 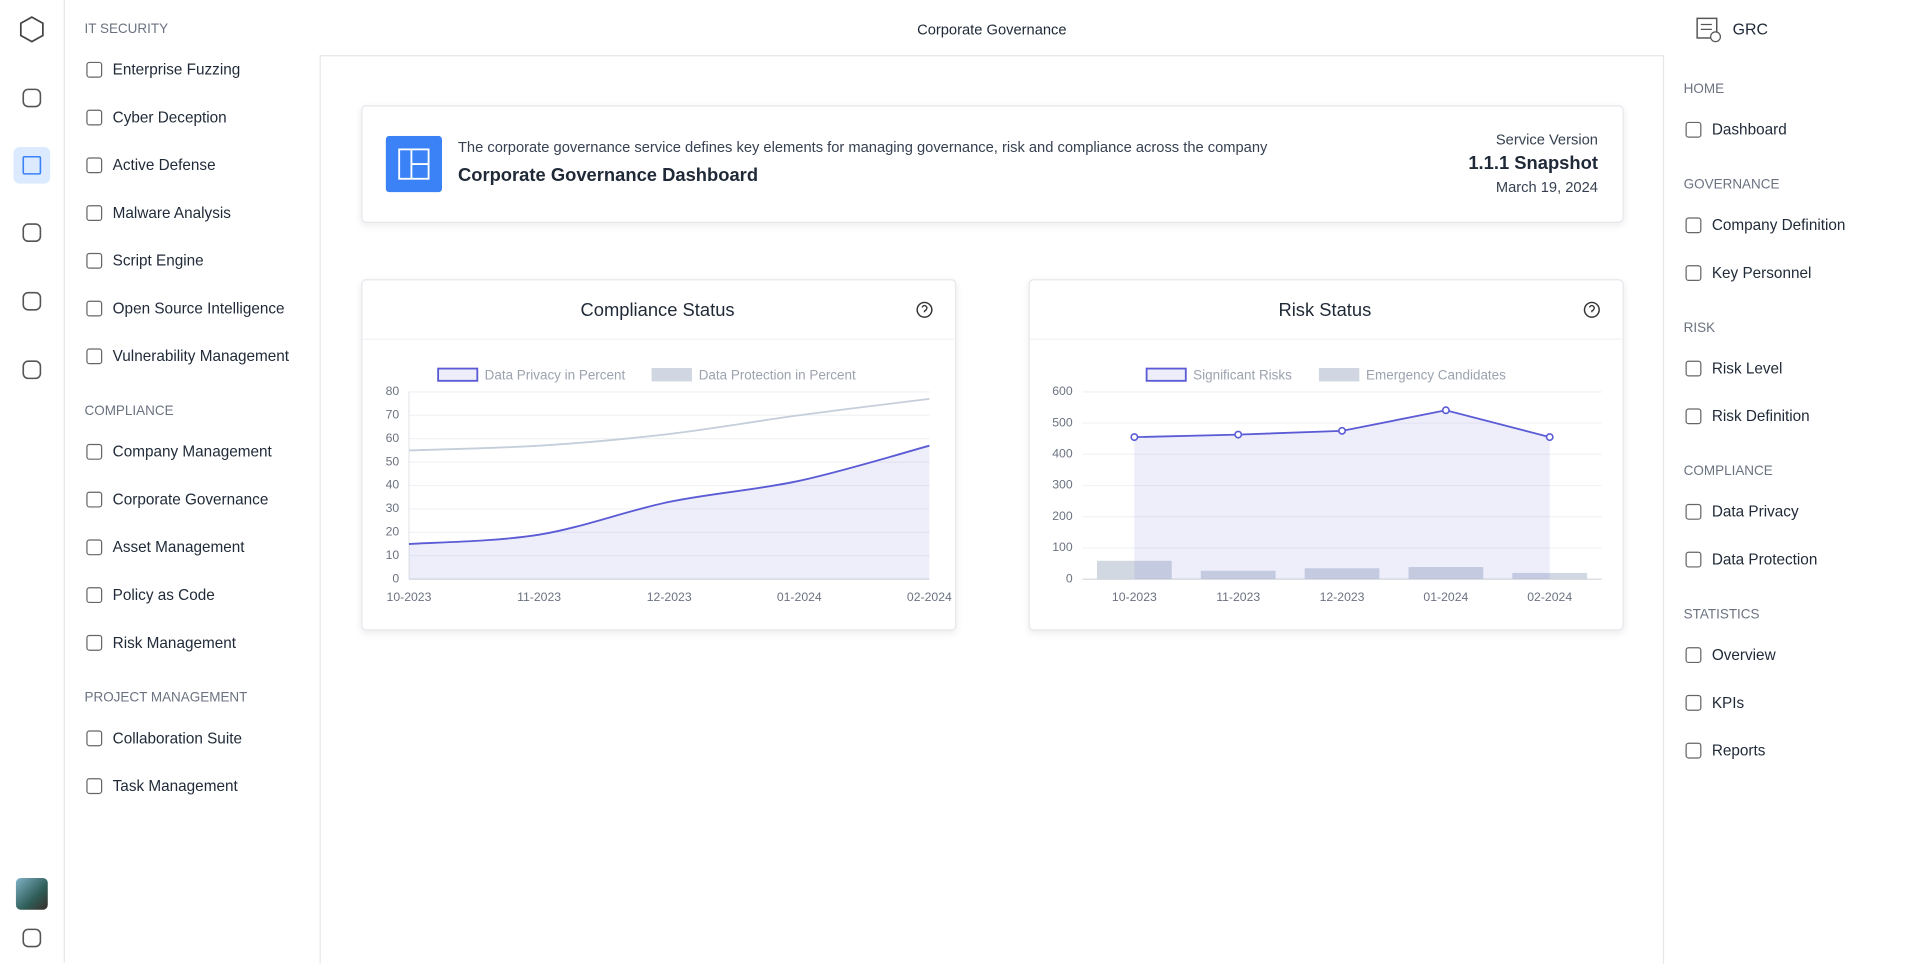 What do you see at coordinates (1750, 28) in the screenshot?
I see `app-name: GRC` at bounding box center [1750, 28].